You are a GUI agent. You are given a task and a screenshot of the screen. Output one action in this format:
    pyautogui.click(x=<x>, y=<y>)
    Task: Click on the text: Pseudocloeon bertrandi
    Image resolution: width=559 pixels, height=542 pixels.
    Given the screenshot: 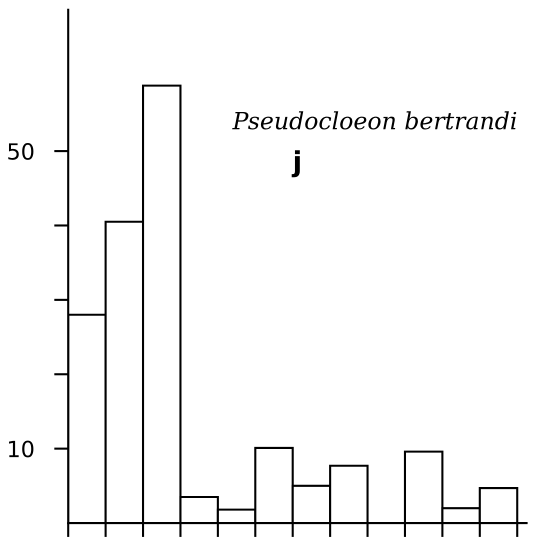 What is the action you would take?
    pyautogui.click(x=374, y=120)
    